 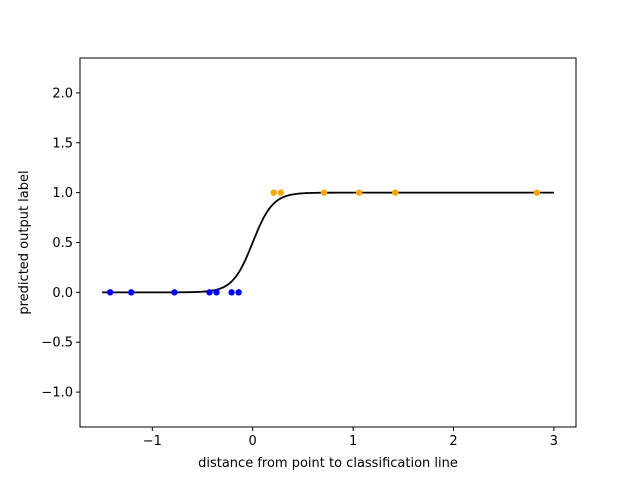 I want to click on y-tick-label: 1.0, so click(x=62, y=193).